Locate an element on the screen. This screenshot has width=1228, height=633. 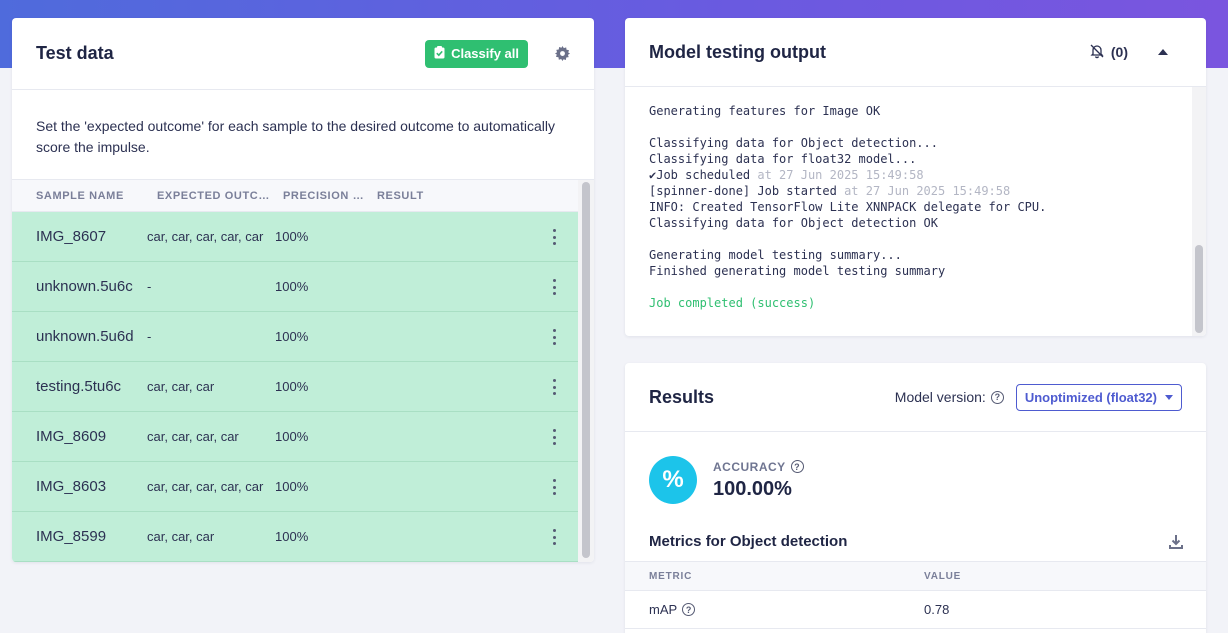
table-row: IMG_8609 car, car, car, car 100% is located at coordinates (295, 437).